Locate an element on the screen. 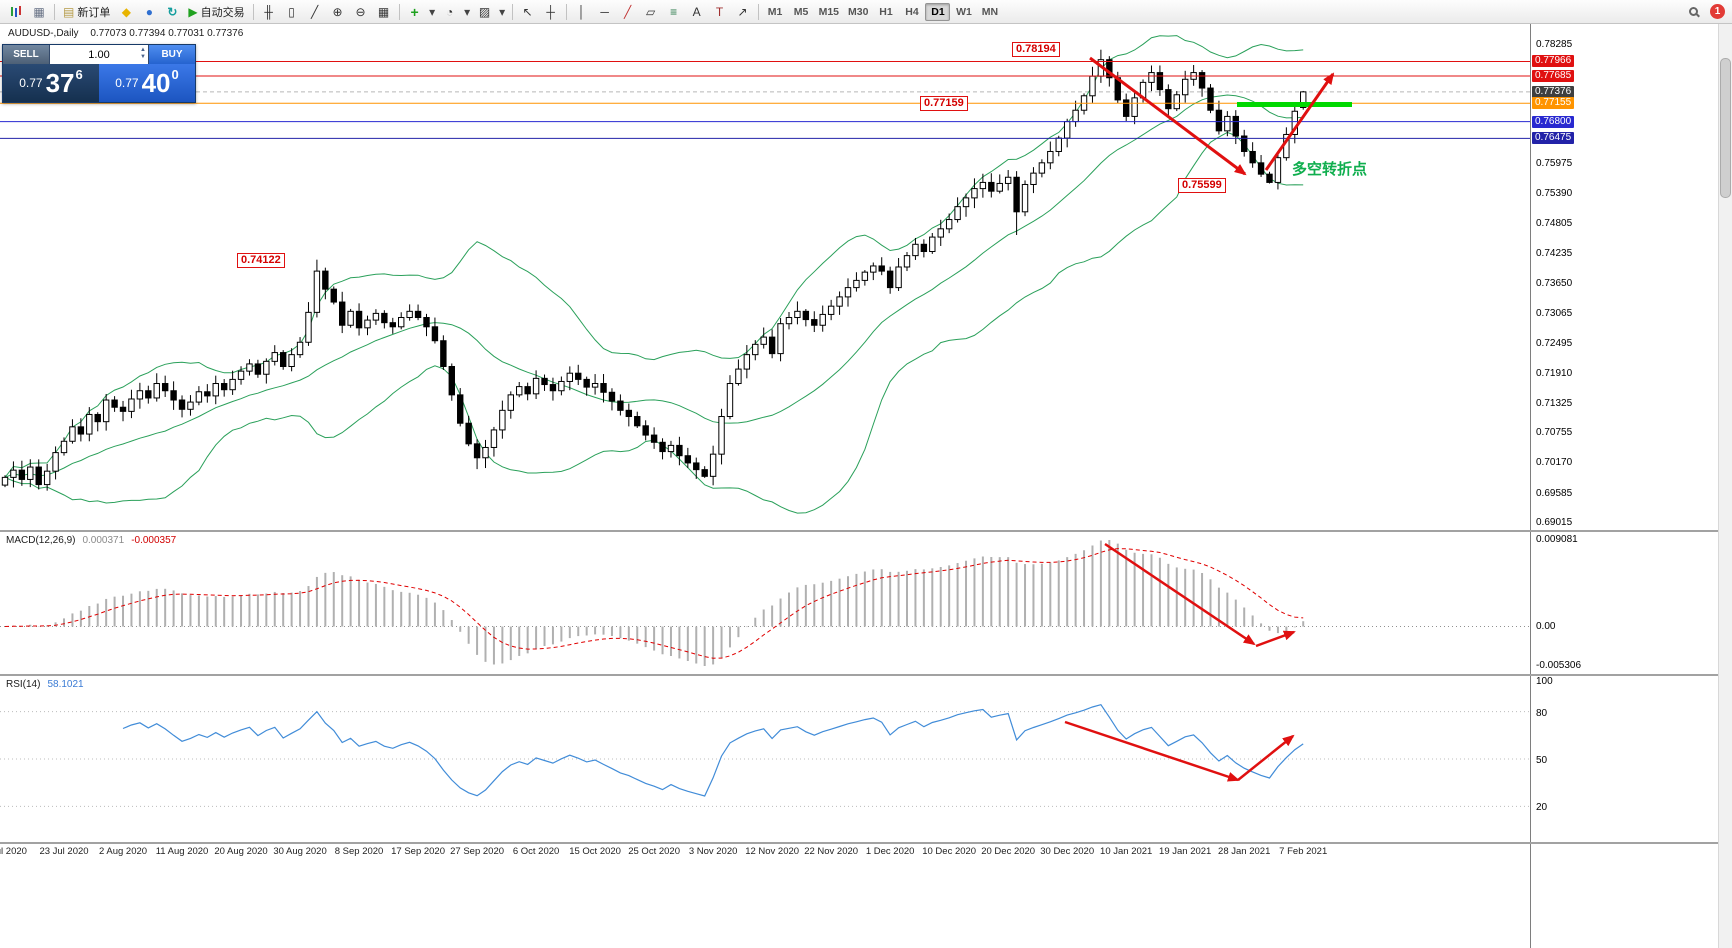  templates-dropdown: ▾ is located at coordinates (502, 12).